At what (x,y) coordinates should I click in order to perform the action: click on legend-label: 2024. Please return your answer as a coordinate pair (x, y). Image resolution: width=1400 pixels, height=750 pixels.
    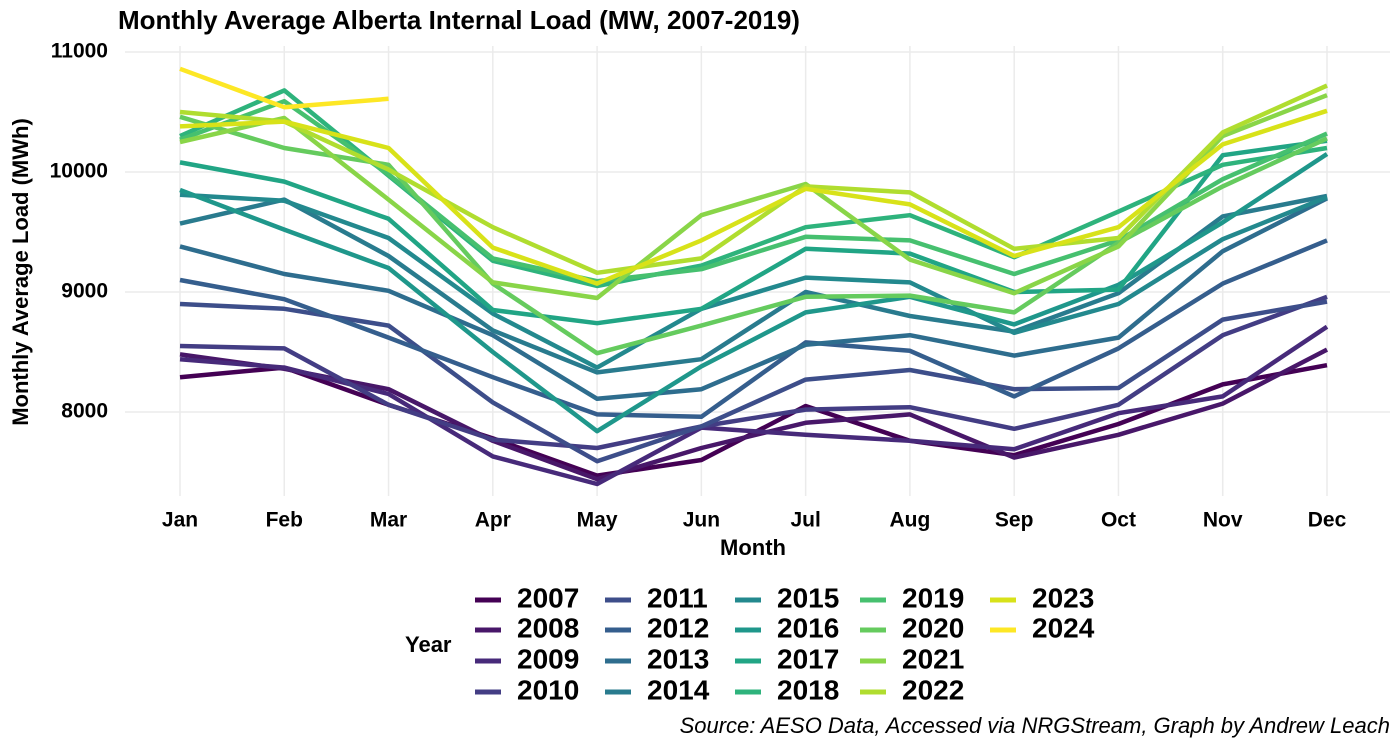
    Looking at the image, I should click on (1063, 627).